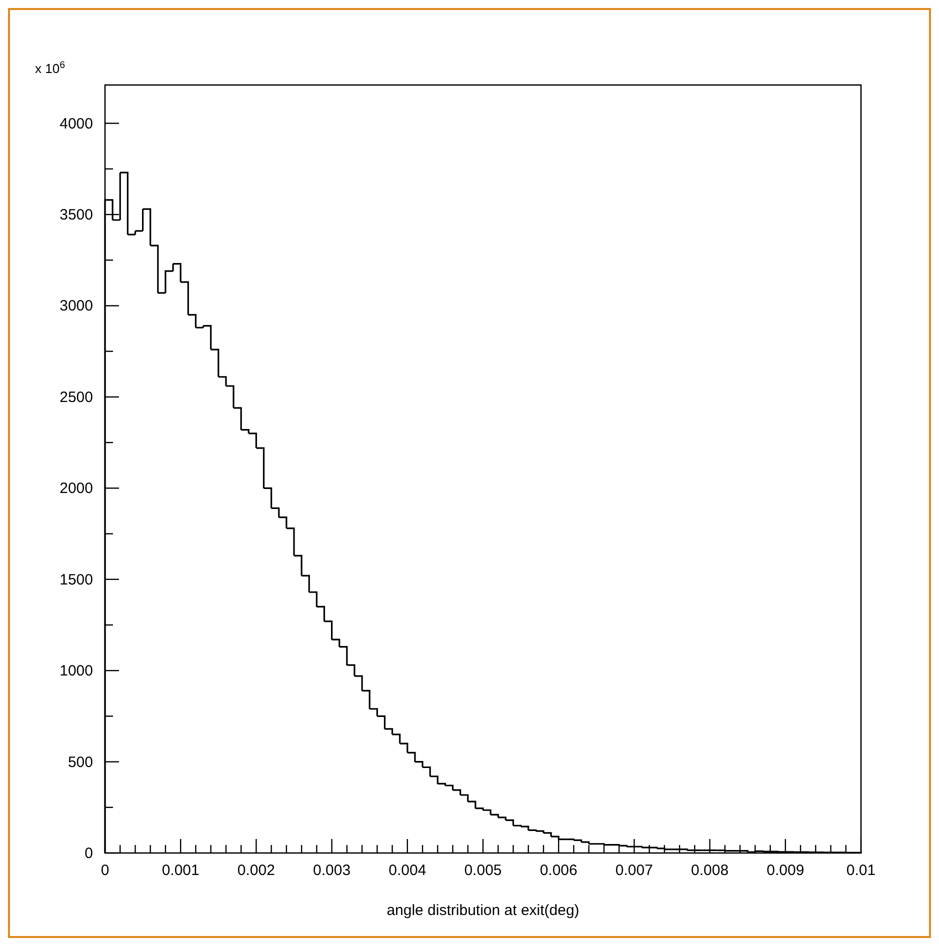 The height and width of the screenshot is (946, 939). What do you see at coordinates (88, 853) in the screenshot?
I see `y-tick-label: 0` at bounding box center [88, 853].